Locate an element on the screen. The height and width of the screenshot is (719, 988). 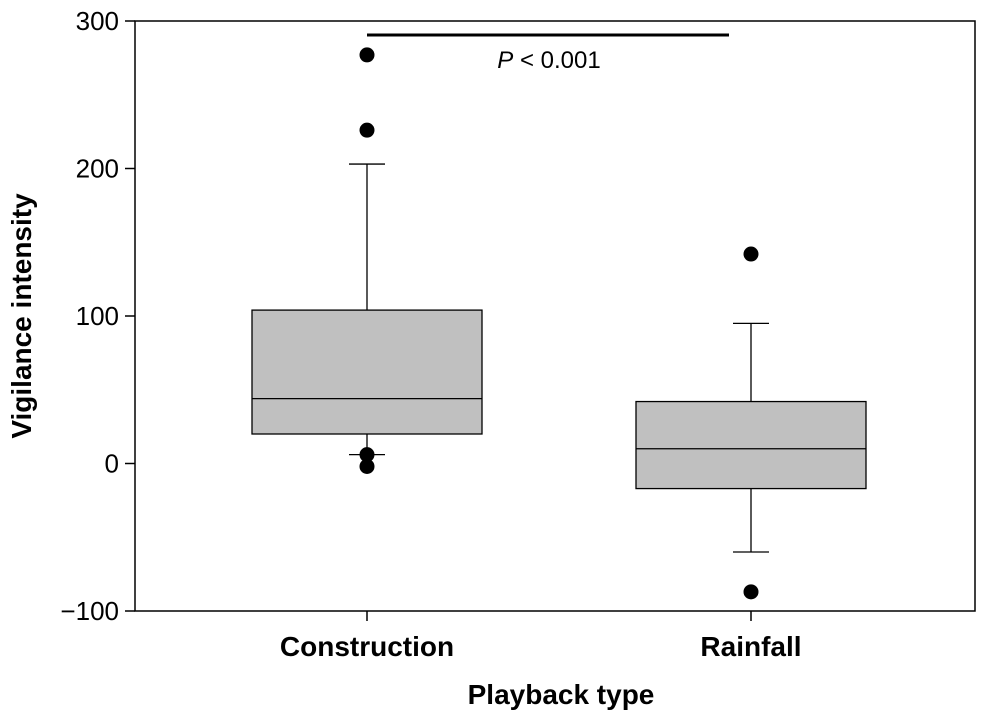
y-tick-label: 0 is located at coordinates (112, 464).